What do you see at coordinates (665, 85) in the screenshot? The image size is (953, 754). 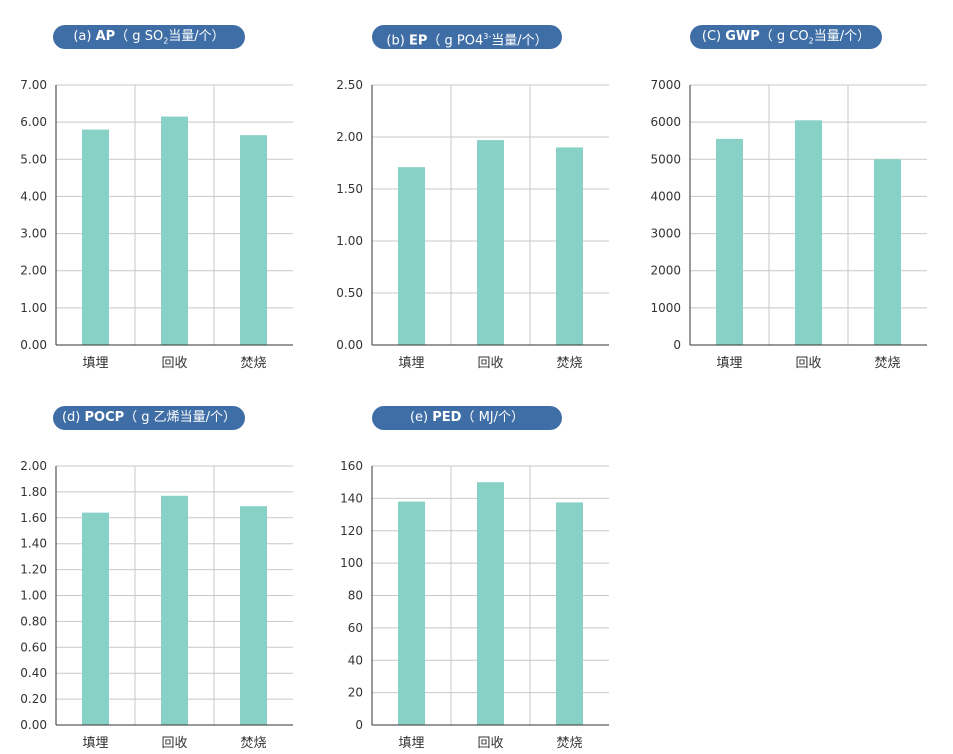 I see `y-tick-label: 7000` at bounding box center [665, 85].